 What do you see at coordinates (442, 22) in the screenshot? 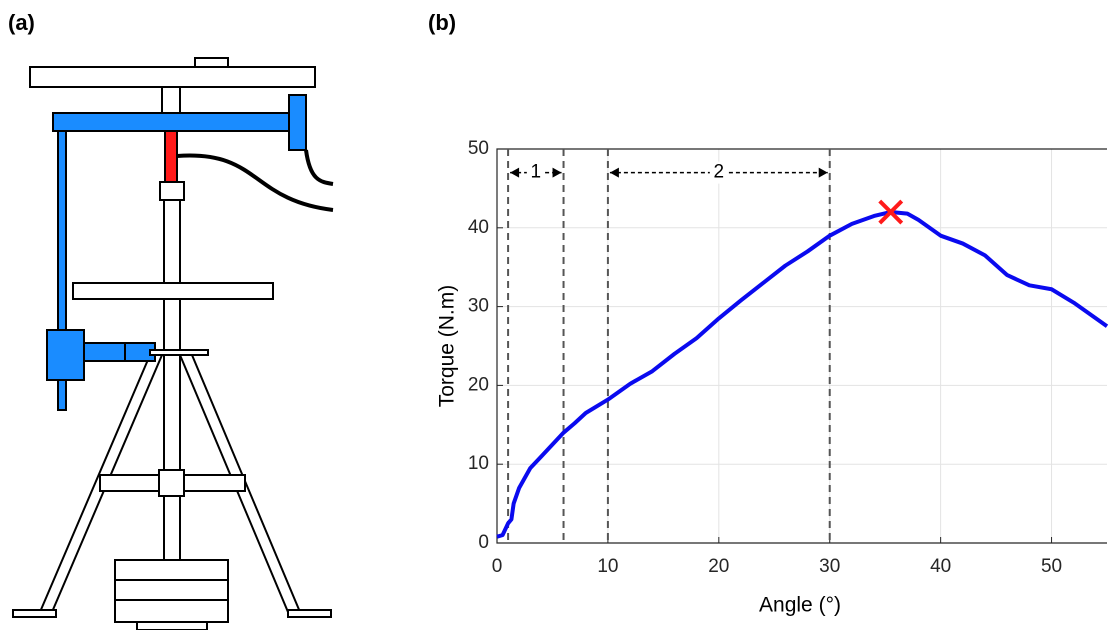
I see `panel-label: (b)` at bounding box center [442, 22].